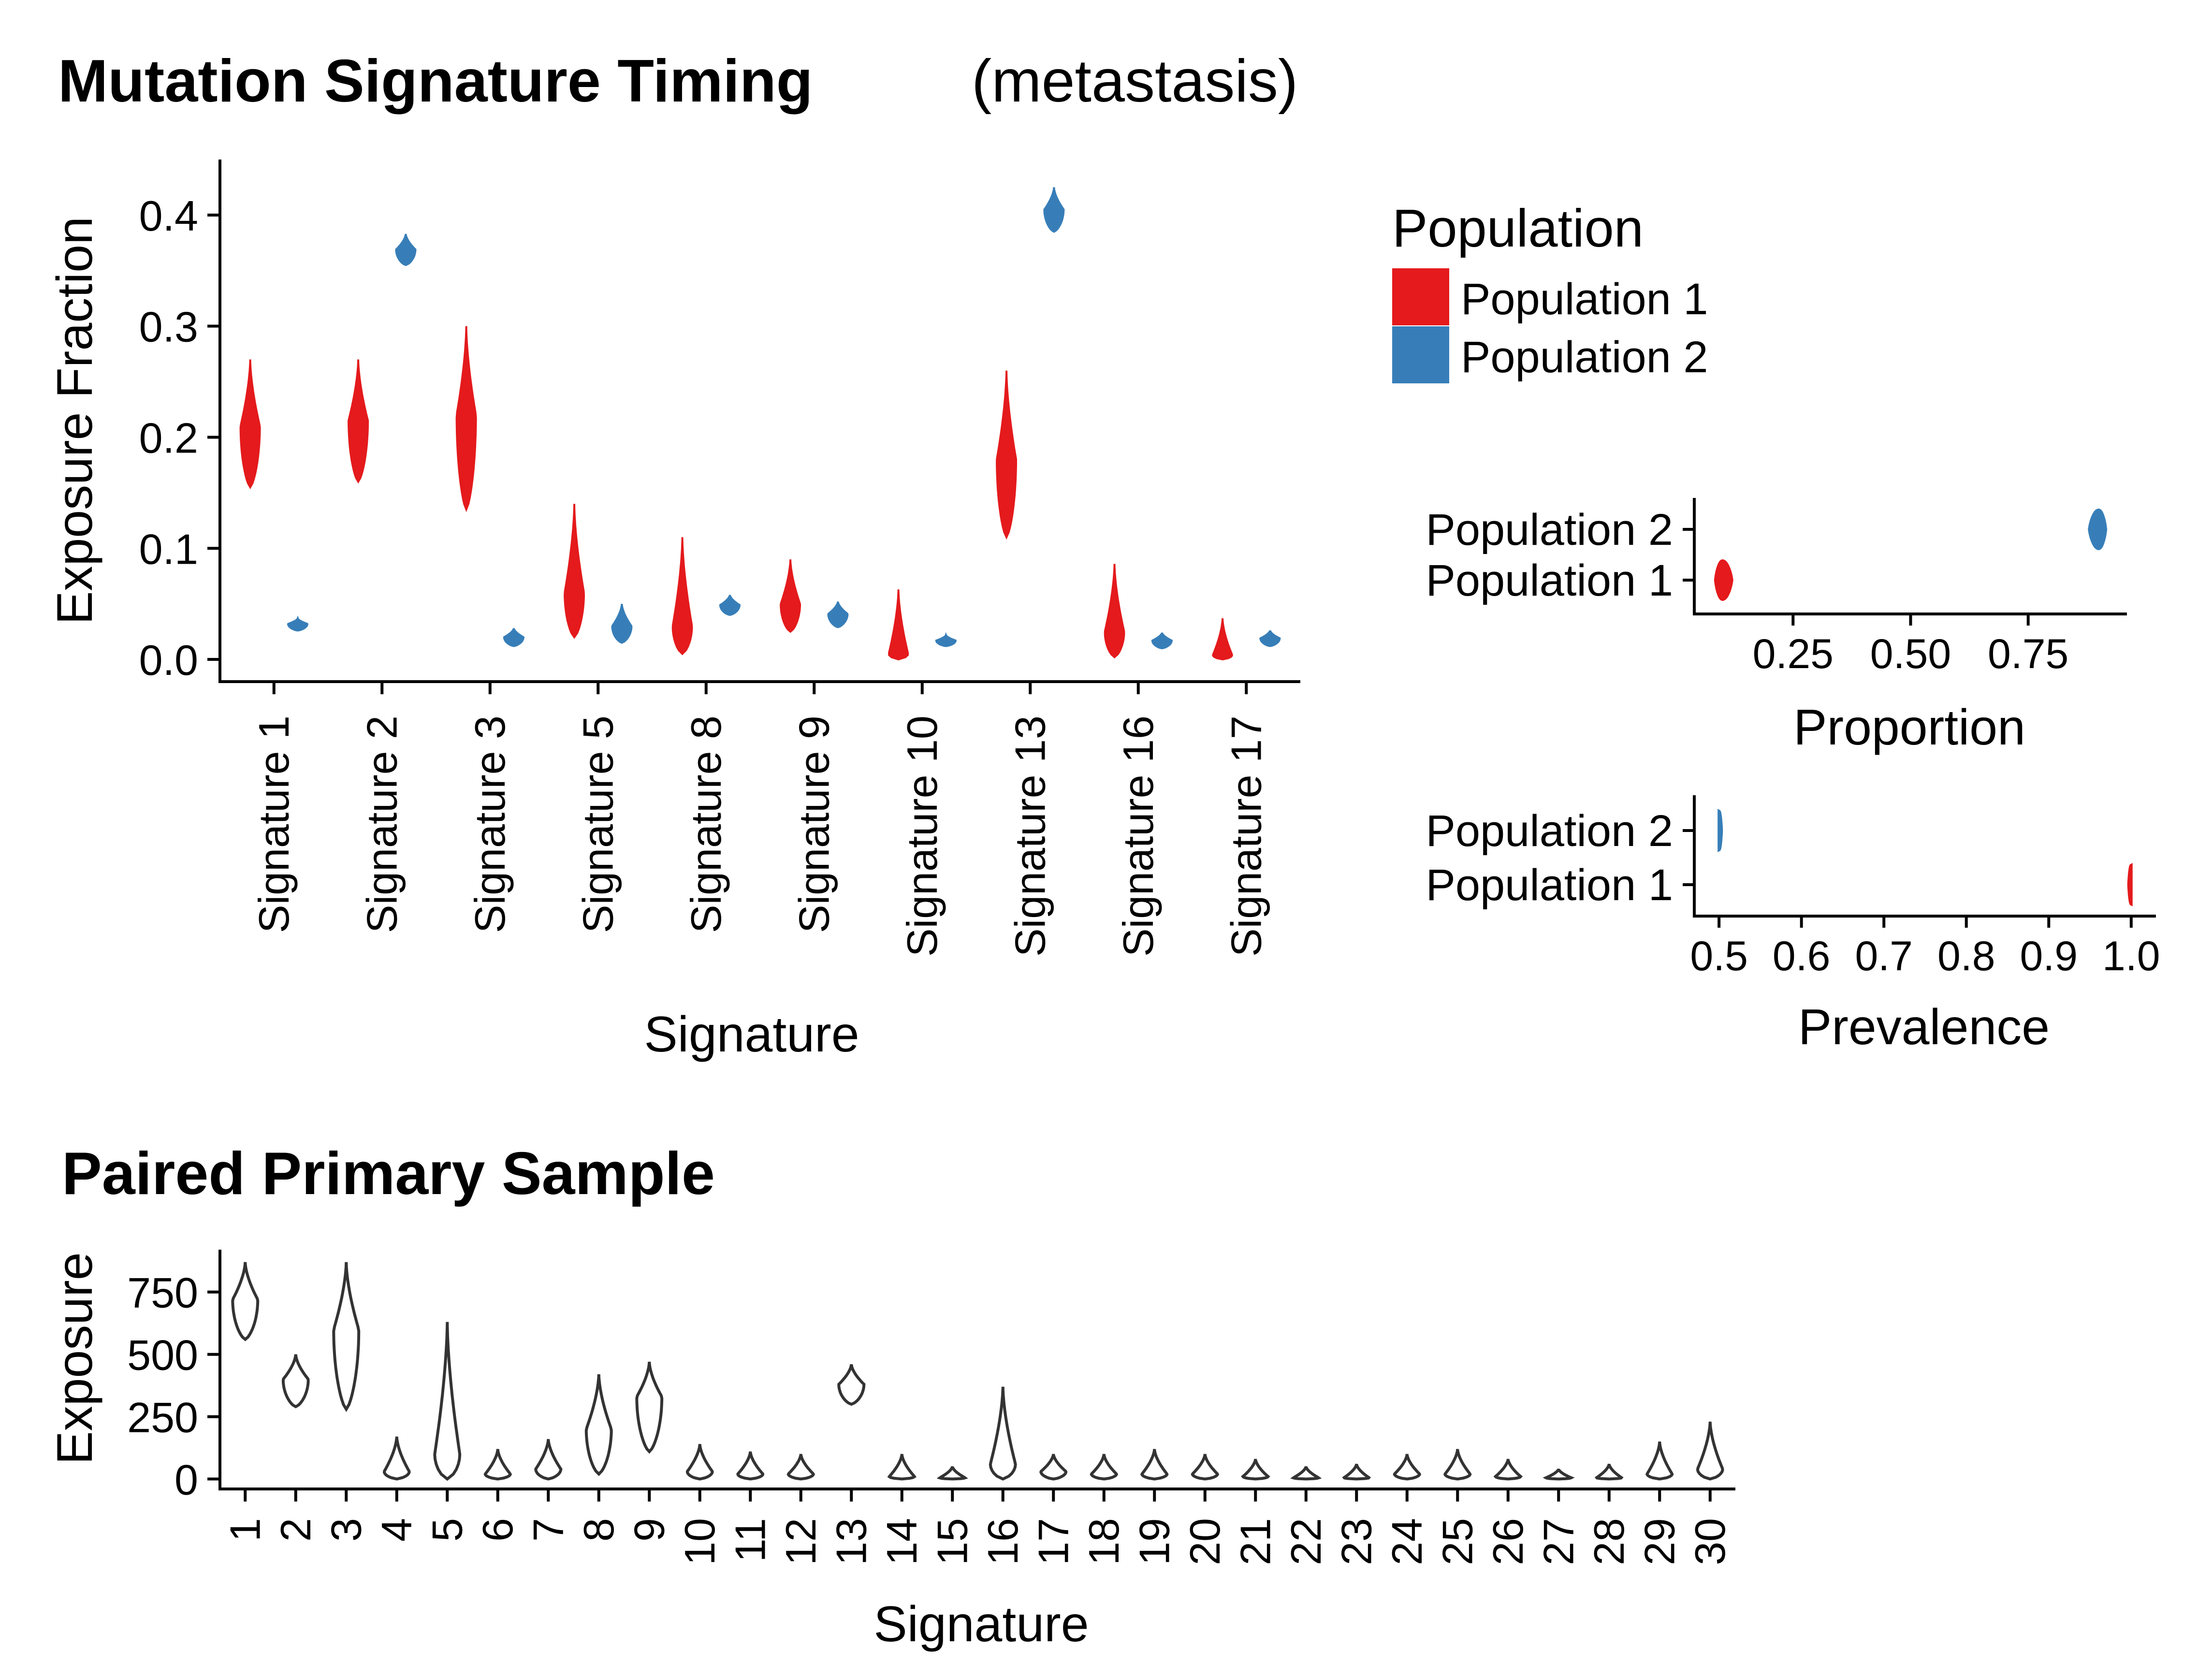 This screenshot has width=2212, height=1663. Describe the element at coordinates (1910, 556) in the screenshot. I see `proportion-axes` at that location.